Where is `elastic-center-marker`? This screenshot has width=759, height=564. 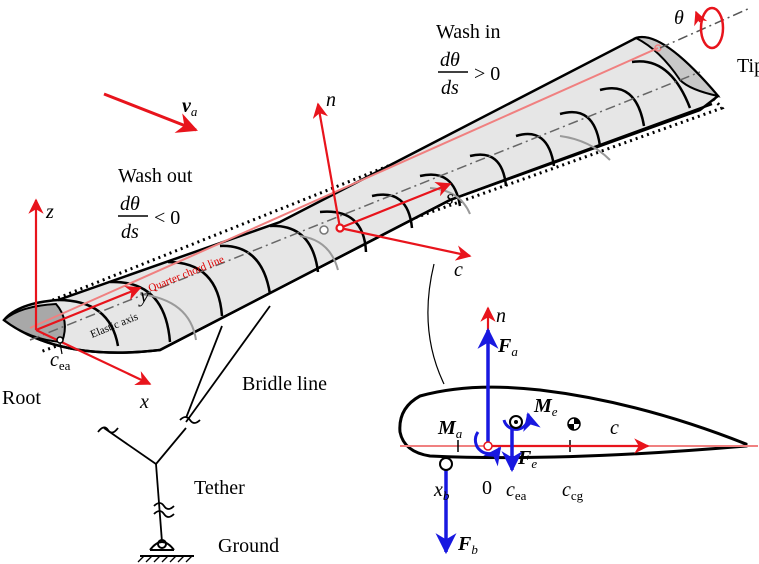 elastic-center-marker is located at coordinates (324, 230).